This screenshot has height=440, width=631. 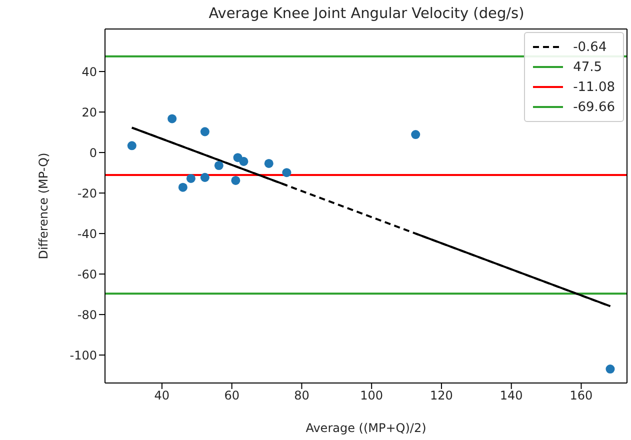 What do you see at coordinates (372, 395) in the screenshot?
I see `x-tick-label: 100` at bounding box center [372, 395].